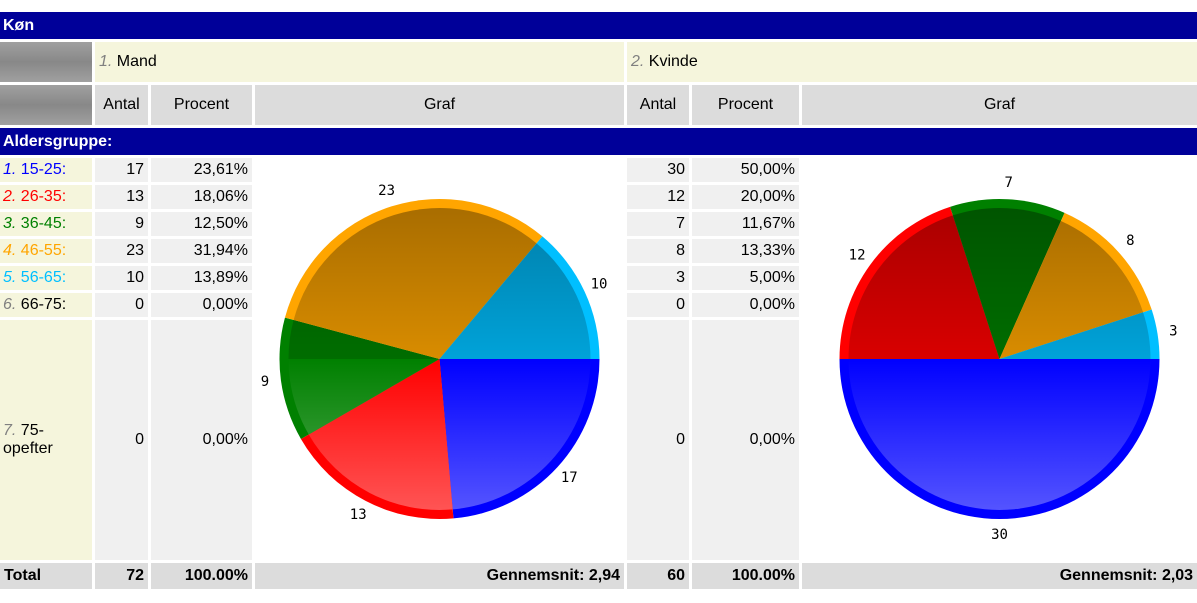 Image resolution: width=1197 pixels, height=603 pixels. Describe the element at coordinates (745, 224) in the screenshot. I see `percent: 11,67%` at that location.